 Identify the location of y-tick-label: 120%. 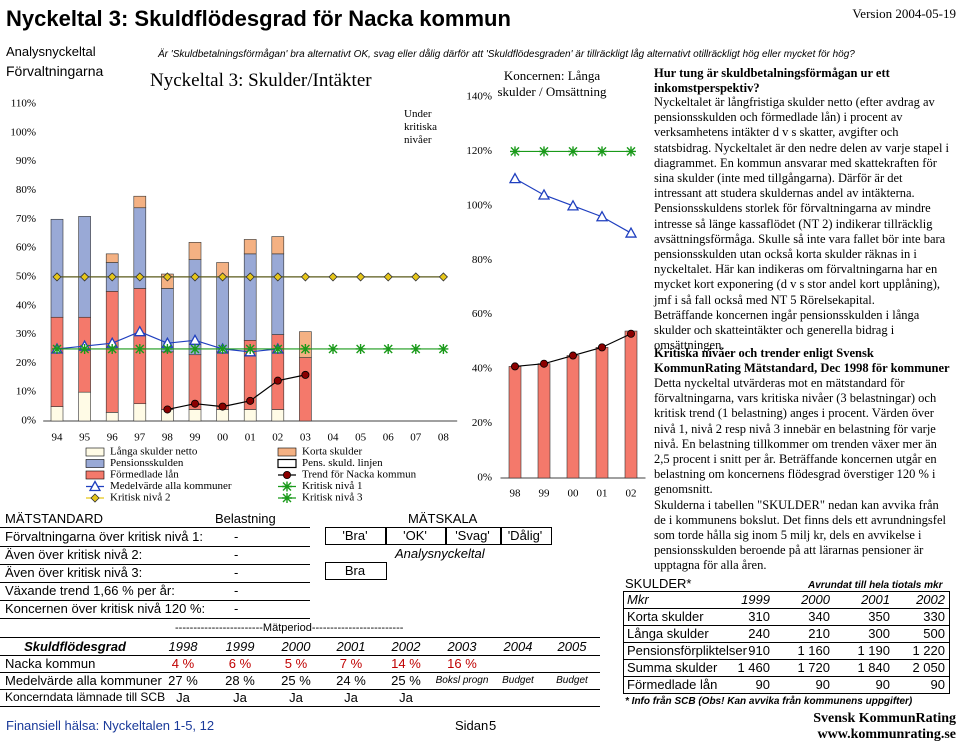
(479, 151).